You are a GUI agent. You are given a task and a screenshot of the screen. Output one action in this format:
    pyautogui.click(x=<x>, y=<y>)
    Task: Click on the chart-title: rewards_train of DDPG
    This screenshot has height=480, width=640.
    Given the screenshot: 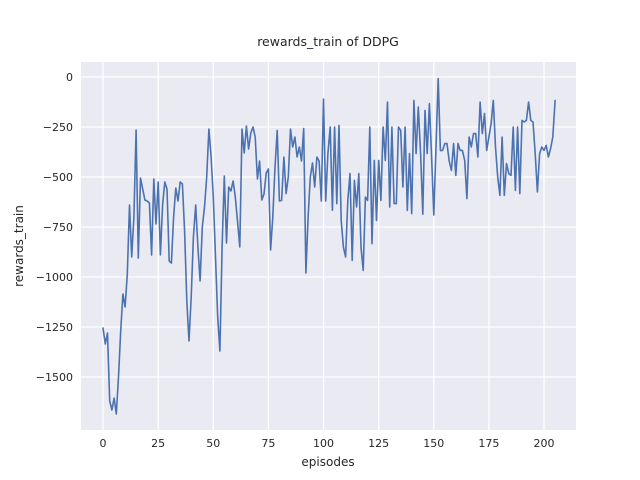 What is the action you would take?
    pyautogui.click(x=328, y=41)
    